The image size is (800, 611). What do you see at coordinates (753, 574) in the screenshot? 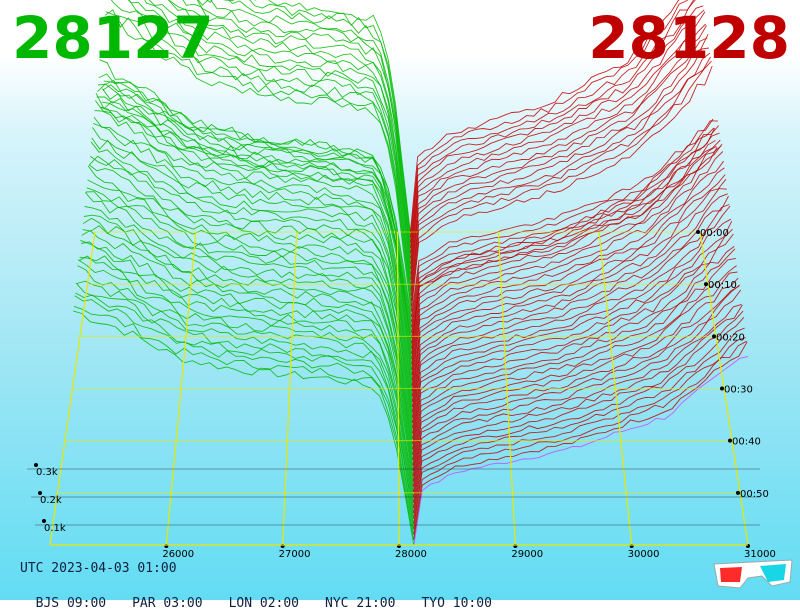
I see `3d-glasses-icon` at bounding box center [753, 574].